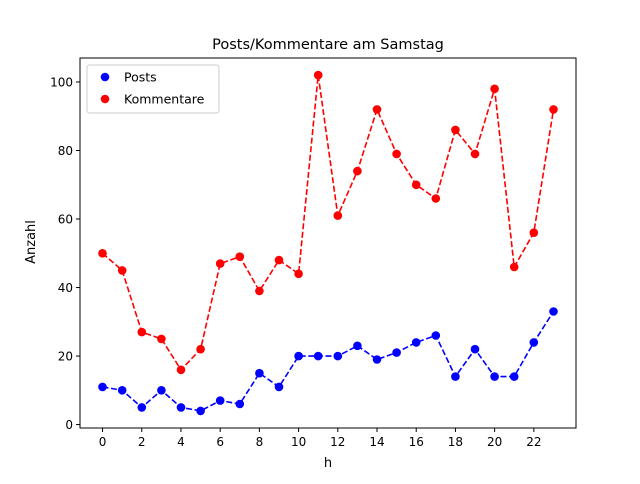 This screenshot has height=484, width=640. What do you see at coordinates (65, 356) in the screenshot?
I see `y-tick-label-1: 20` at bounding box center [65, 356].